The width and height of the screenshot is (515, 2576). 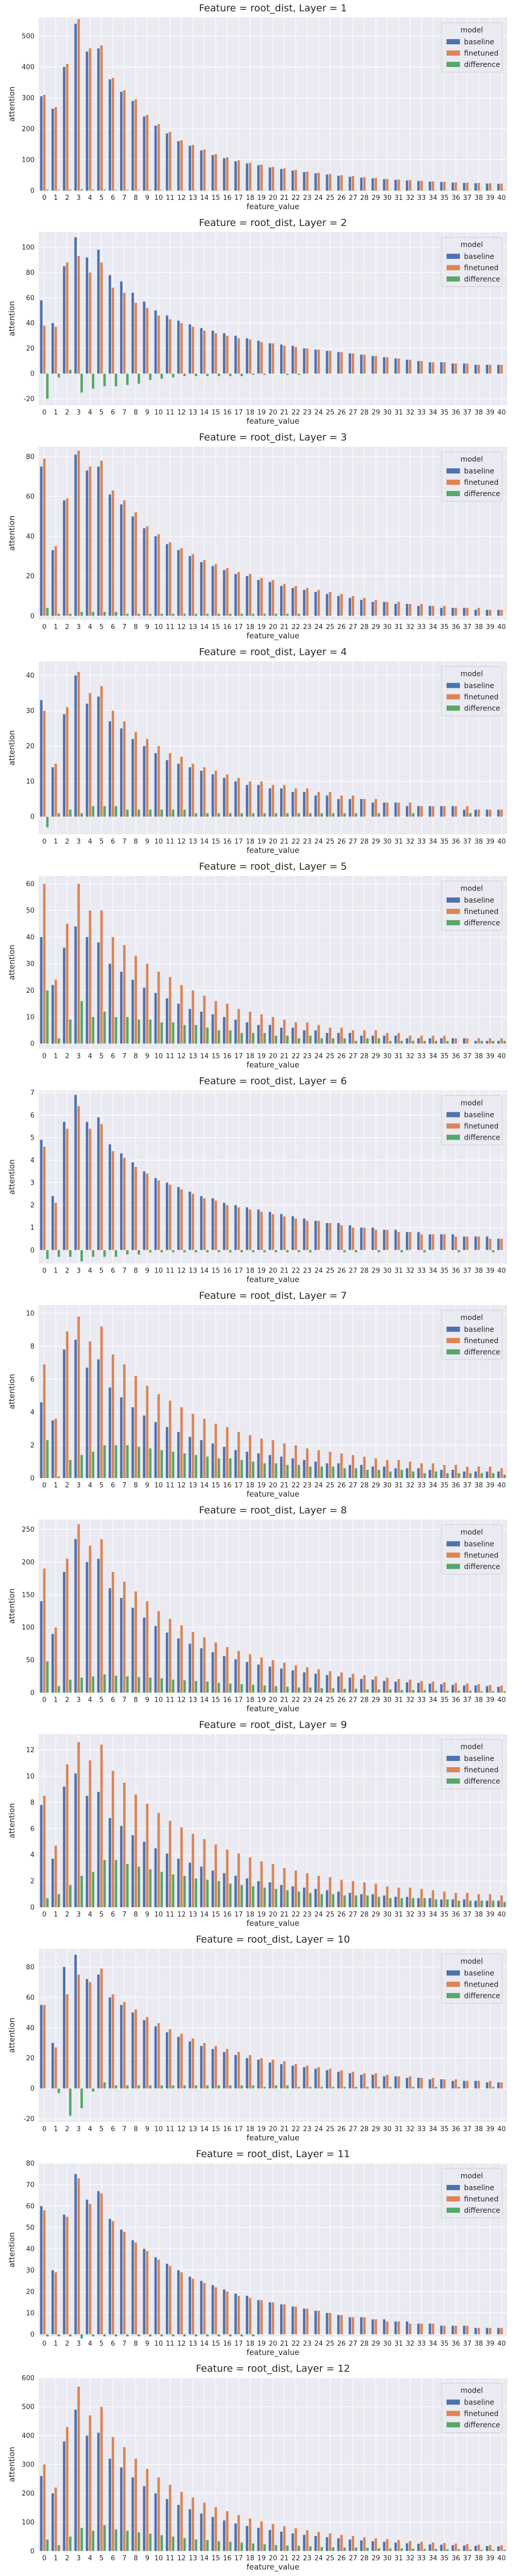 I want to click on x-tick-label: 20, so click(x=274, y=198).